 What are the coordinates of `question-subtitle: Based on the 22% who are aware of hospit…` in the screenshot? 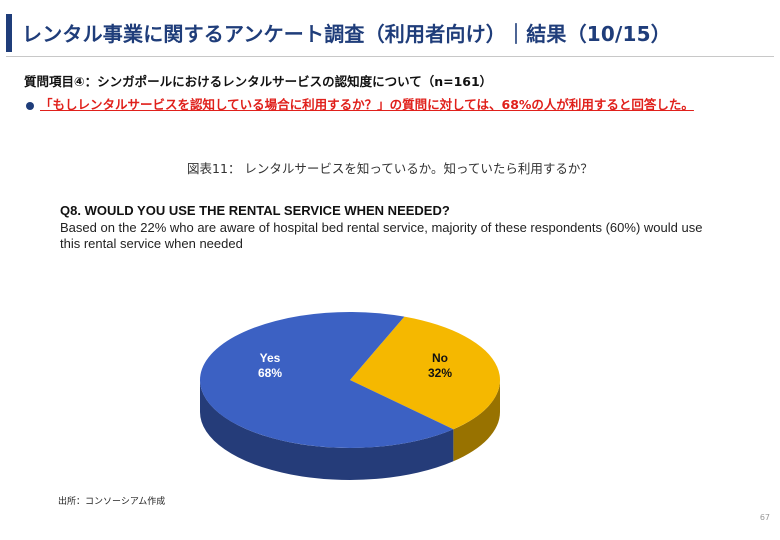 It's located at (381, 235).